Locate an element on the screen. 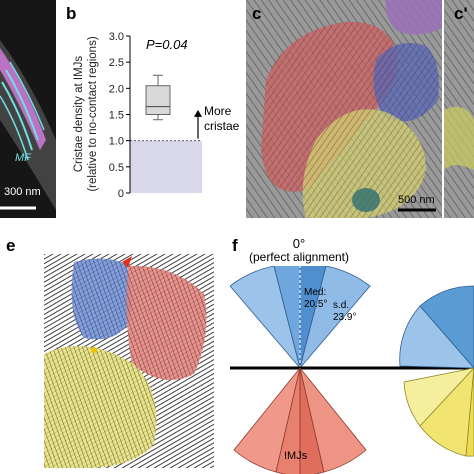 The height and width of the screenshot is (474, 474). box-iqr is located at coordinates (158, 100).